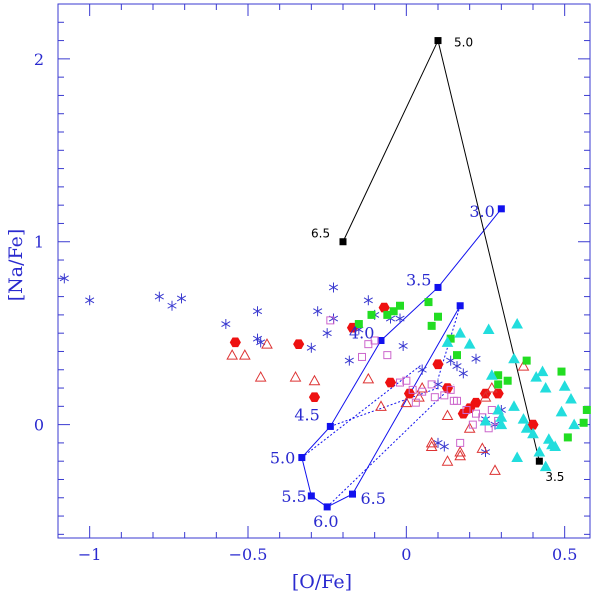 The width and height of the screenshot is (594, 594). I want to click on y-tick-label: 0, so click(39, 425).